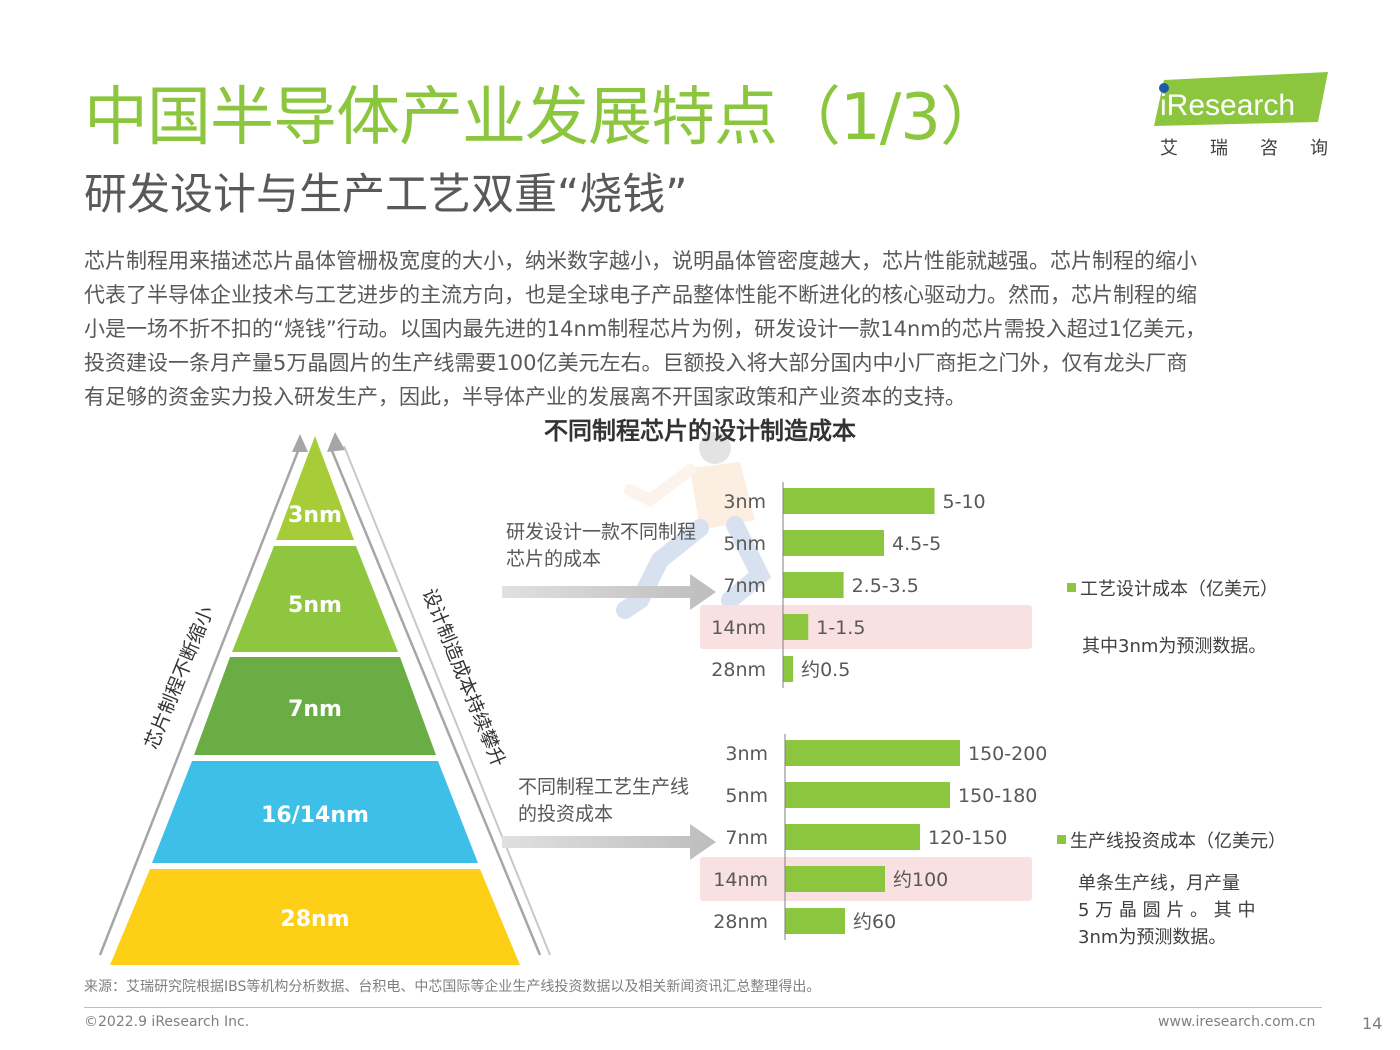 This screenshot has height=1050, width=1400. Describe the element at coordinates (1219, 148) in the screenshot. I see `logo-cn-2: 瑞` at that location.